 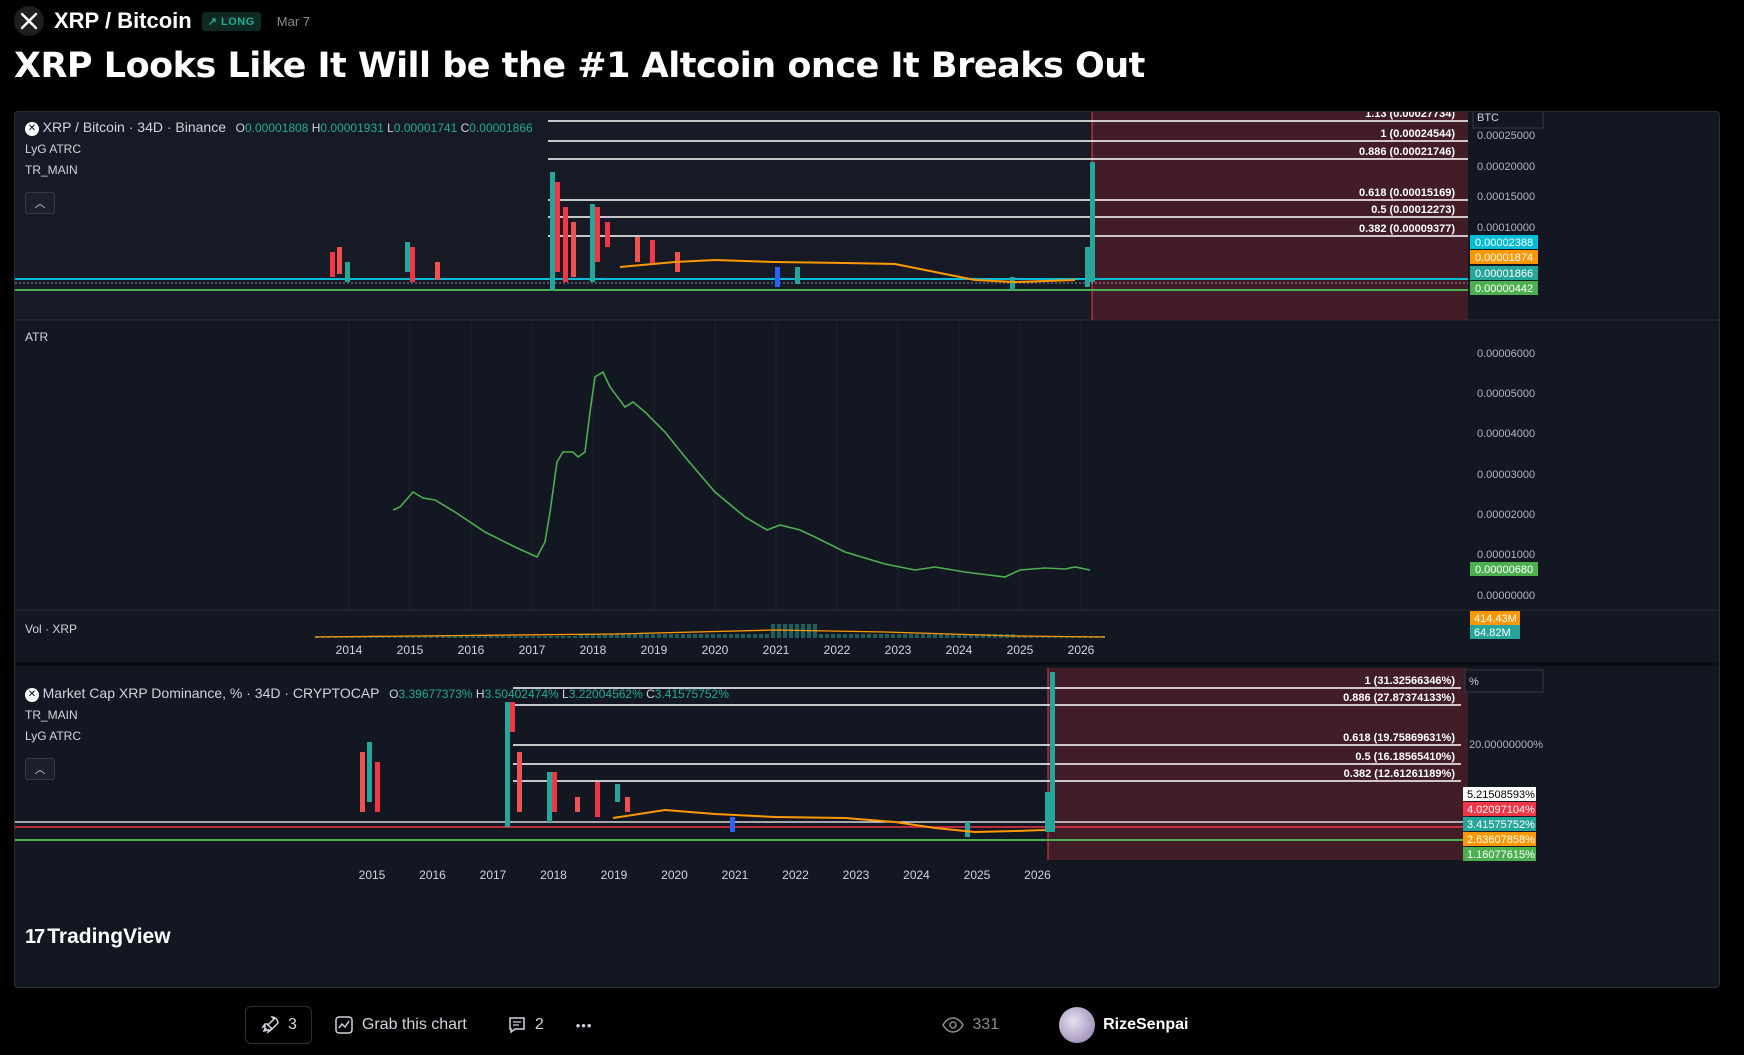 What do you see at coordinates (1123, 1025) in the screenshot?
I see `author-link: RizeSenpai` at bounding box center [1123, 1025].